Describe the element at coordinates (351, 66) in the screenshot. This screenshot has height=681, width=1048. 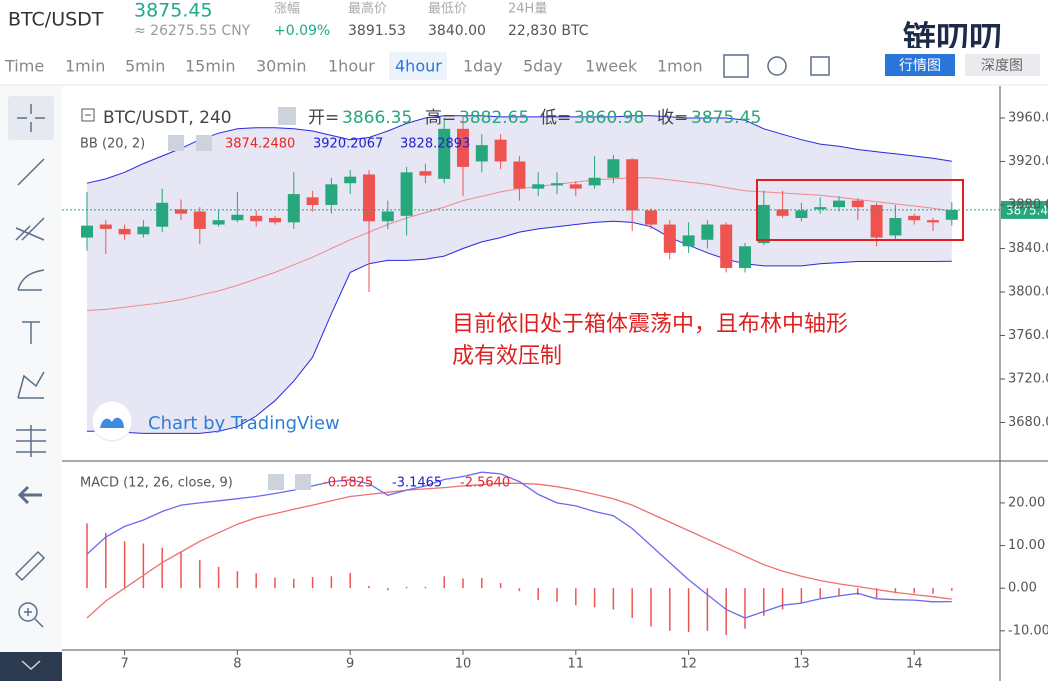
I see `interval: 1hour` at that location.